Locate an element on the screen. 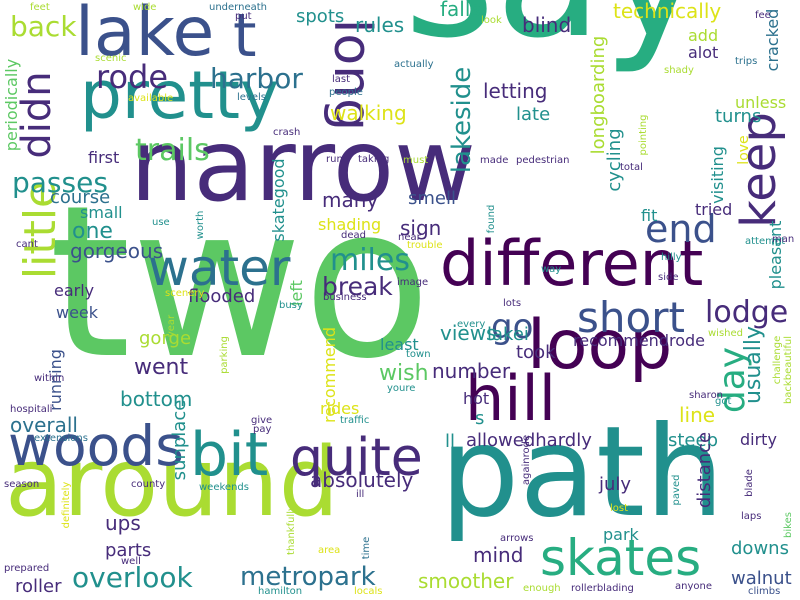  word-scenic: scenic is located at coordinates (110, 58).